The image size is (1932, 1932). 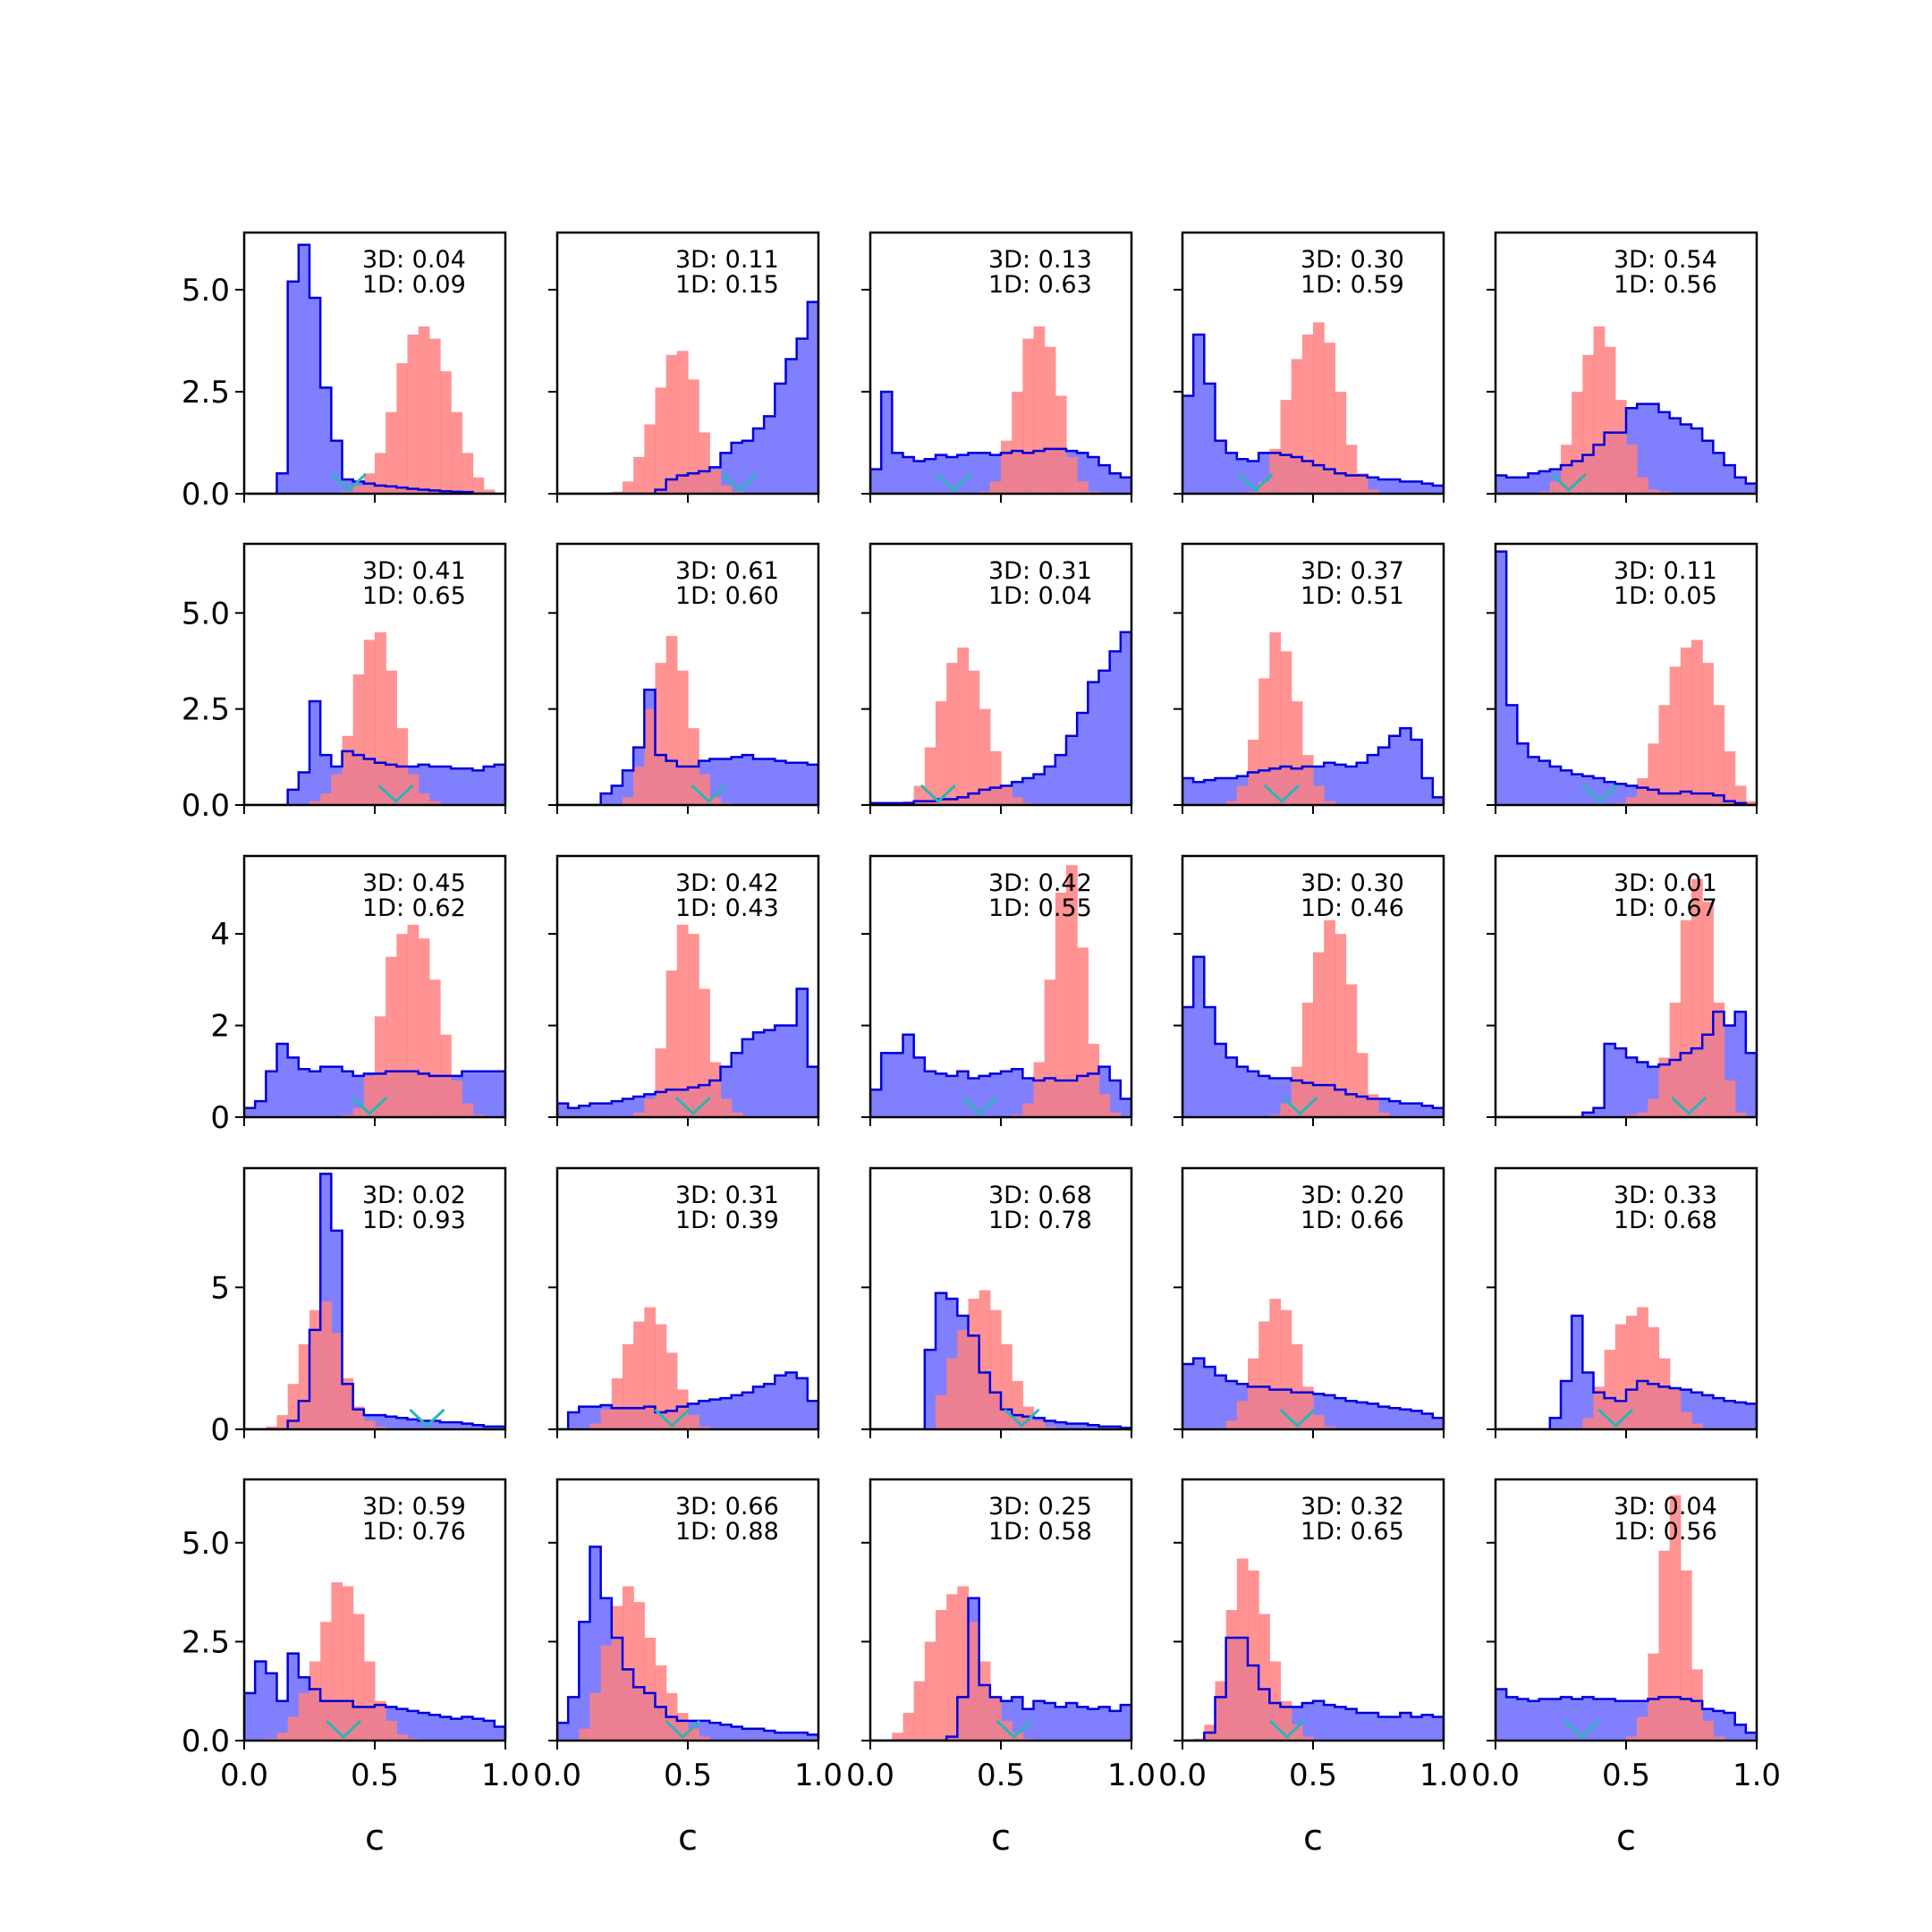 What do you see at coordinates (206, 495) in the screenshot?
I see `y-tick-label: 0.0` at bounding box center [206, 495].